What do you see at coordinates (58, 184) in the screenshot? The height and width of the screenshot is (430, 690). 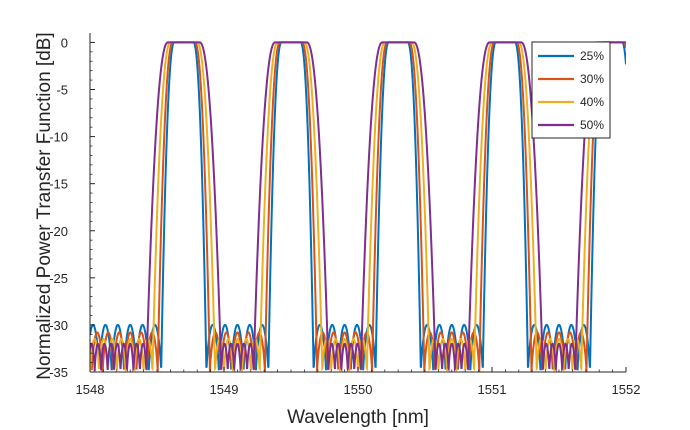 I see `y-tick-label: -15` at bounding box center [58, 184].